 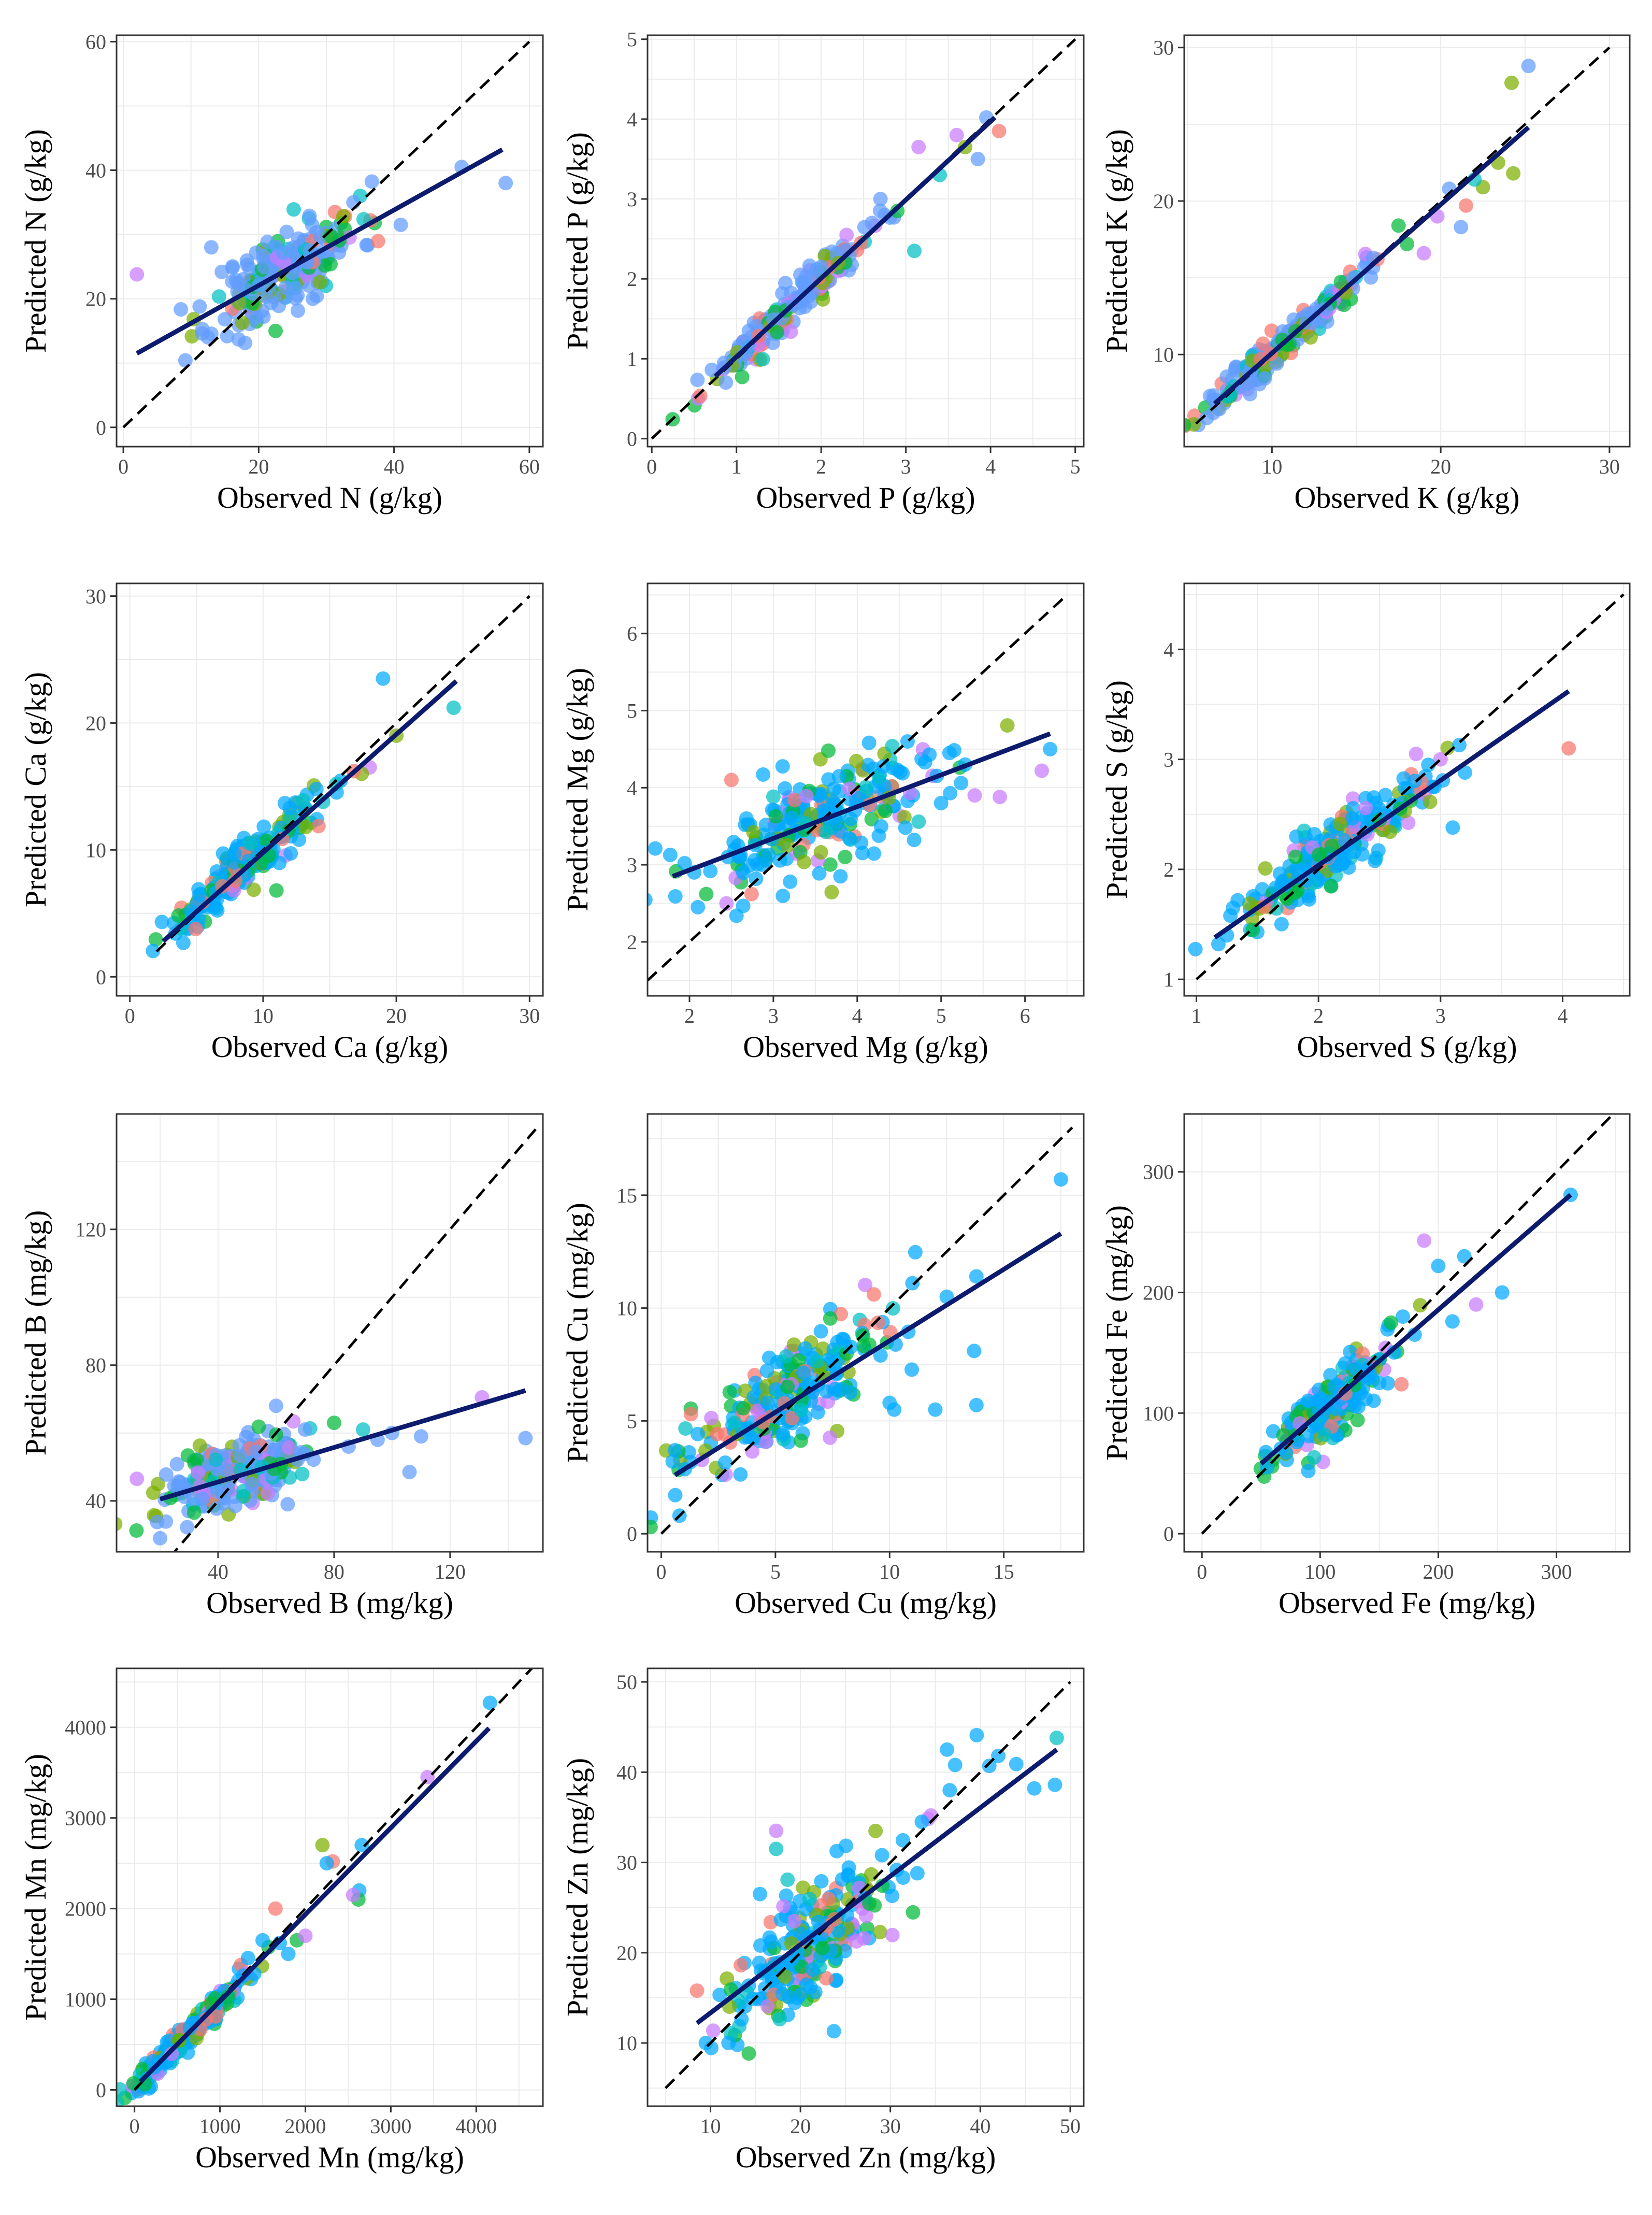 I want to click on y-tick-label: 20, so click(x=627, y=1953).